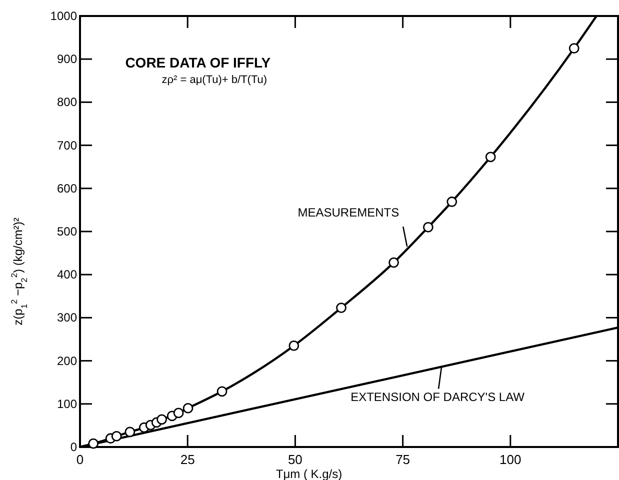  Describe the element at coordinates (67, 231) in the screenshot. I see `y-tick-label: 500` at that location.